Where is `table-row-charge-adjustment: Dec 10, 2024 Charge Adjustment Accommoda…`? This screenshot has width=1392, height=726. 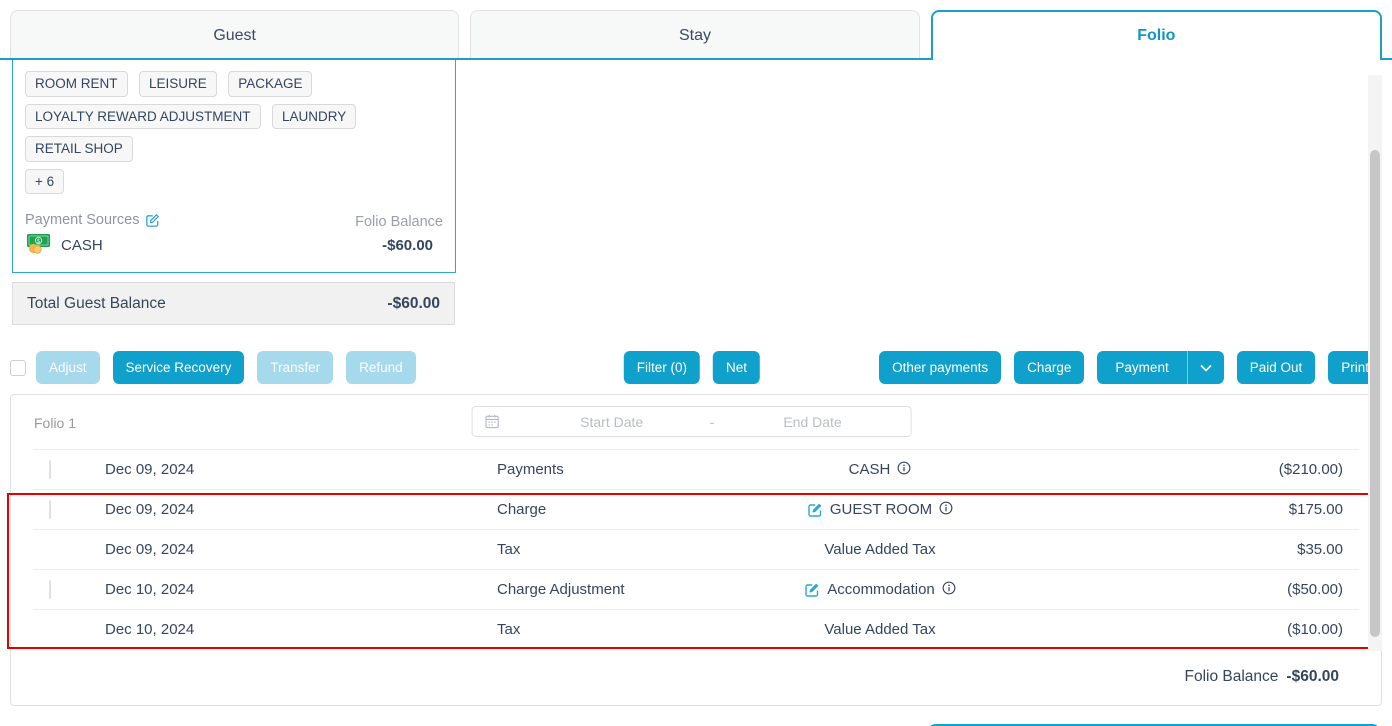
table-row-charge-adjustment: Dec 10, 2024 Charge Adjustment Accommoda… is located at coordinates (696, 589).